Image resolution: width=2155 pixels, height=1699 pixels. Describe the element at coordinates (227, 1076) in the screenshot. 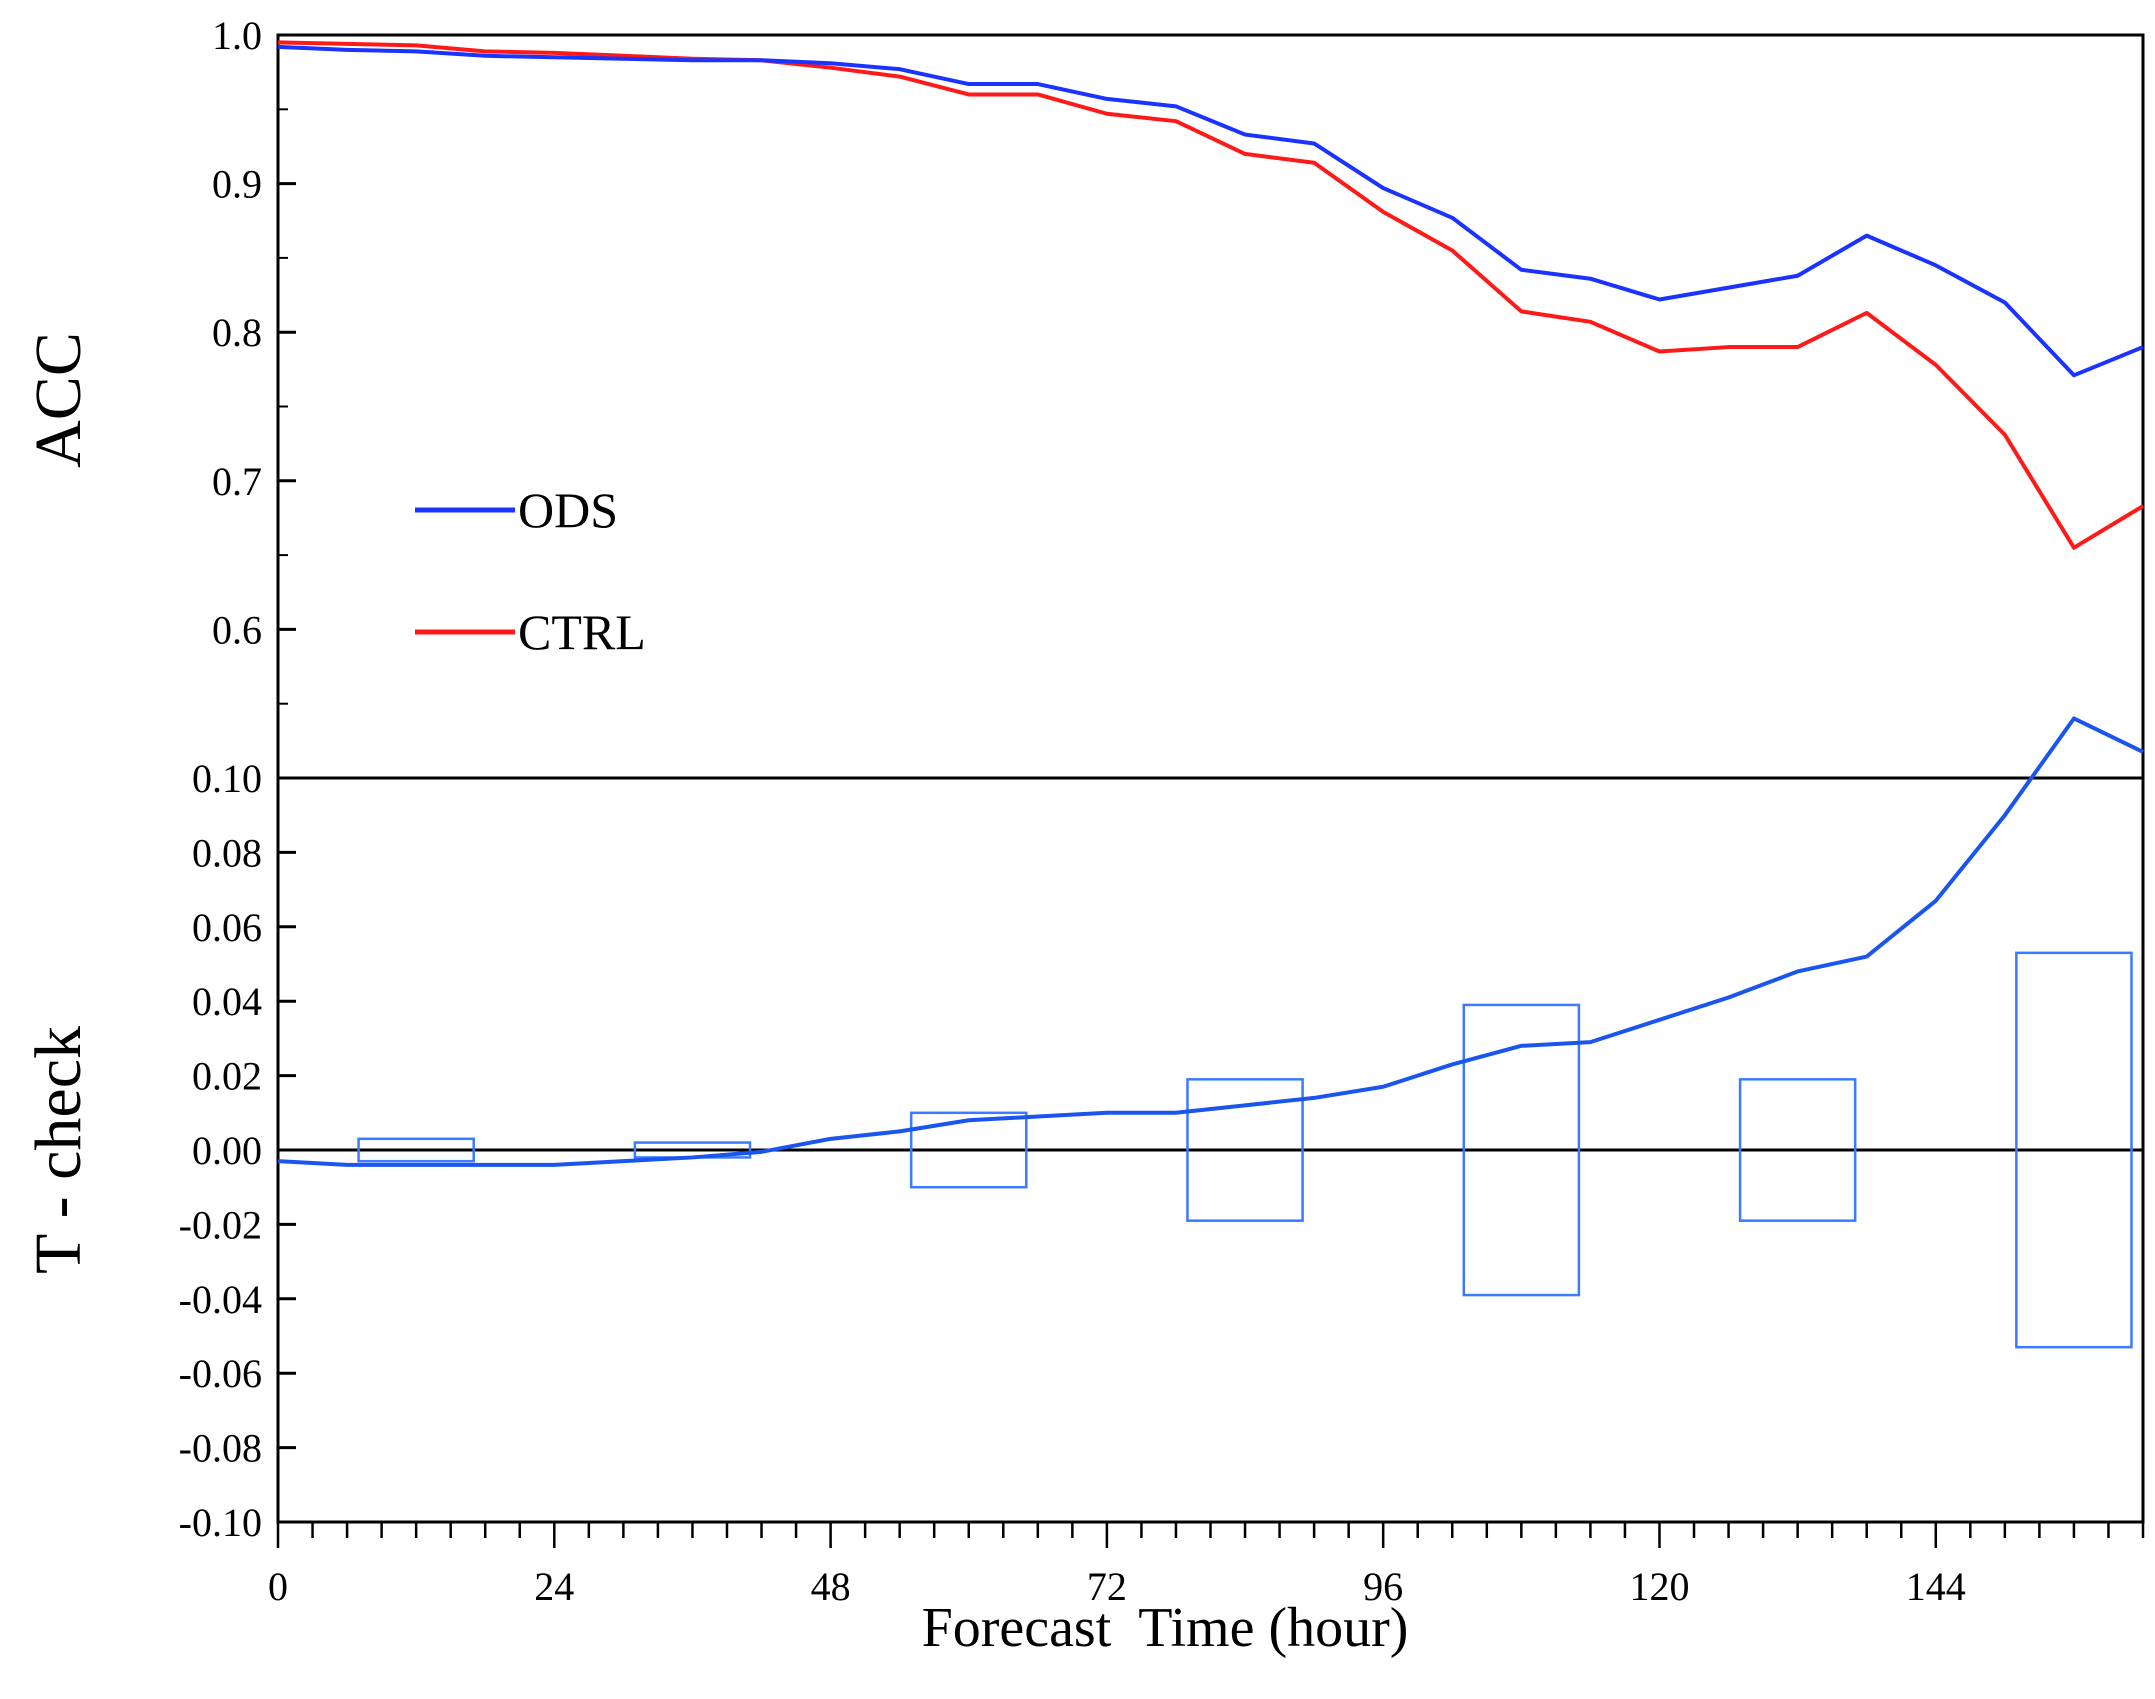

I see `t-check-y-tick-label: 0.02` at that location.